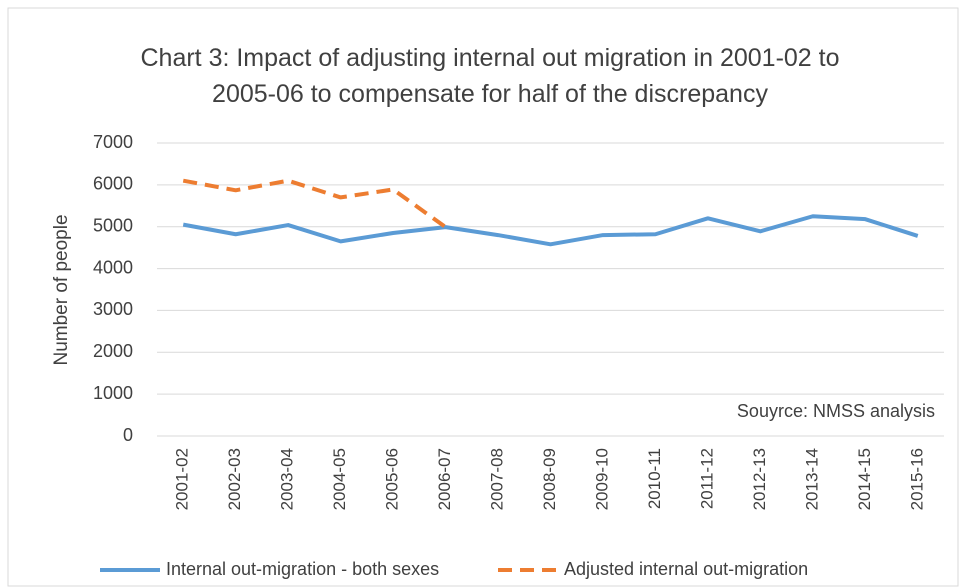 Image resolution: width=966 pixels, height=588 pixels. I want to click on y-tick-label: 1000, so click(113, 393).